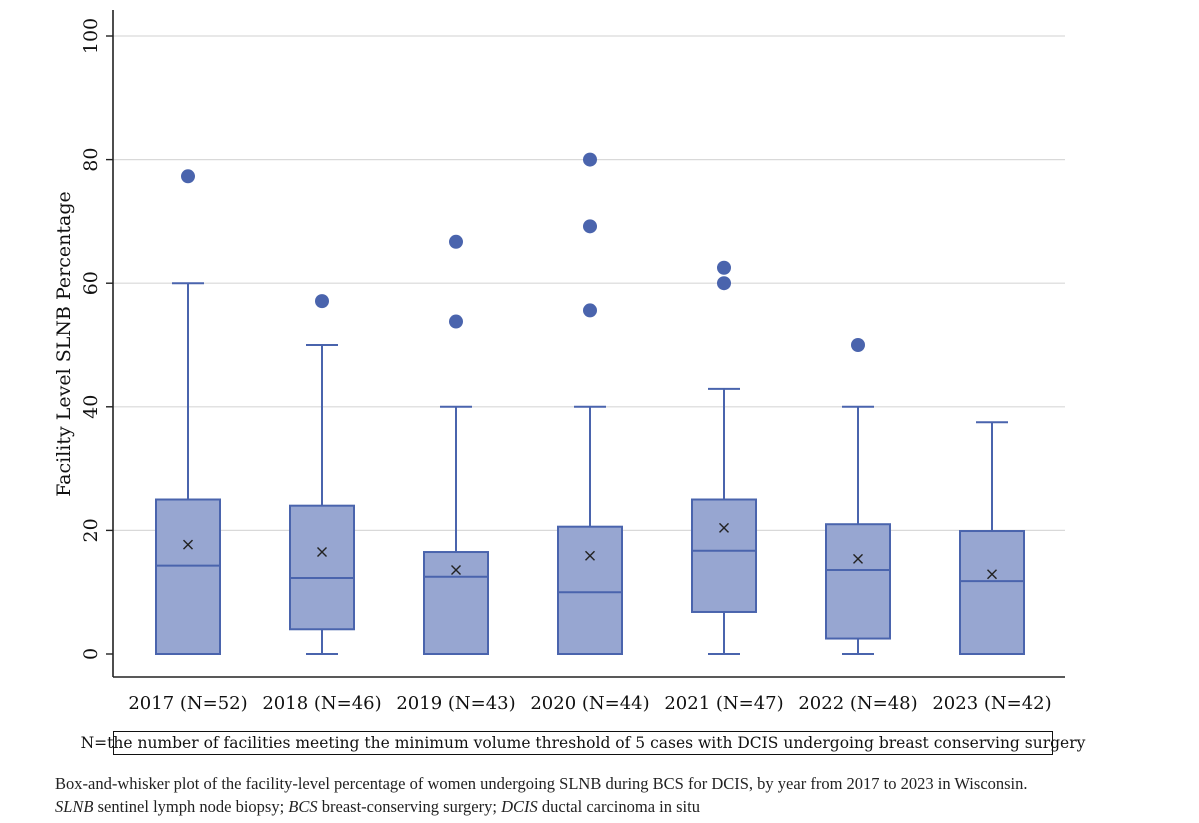  What do you see at coordinates (187, 703) in the screenshot?
I see `x-tick-label: 2017 (N=52)` at bounding box center [187, 703].